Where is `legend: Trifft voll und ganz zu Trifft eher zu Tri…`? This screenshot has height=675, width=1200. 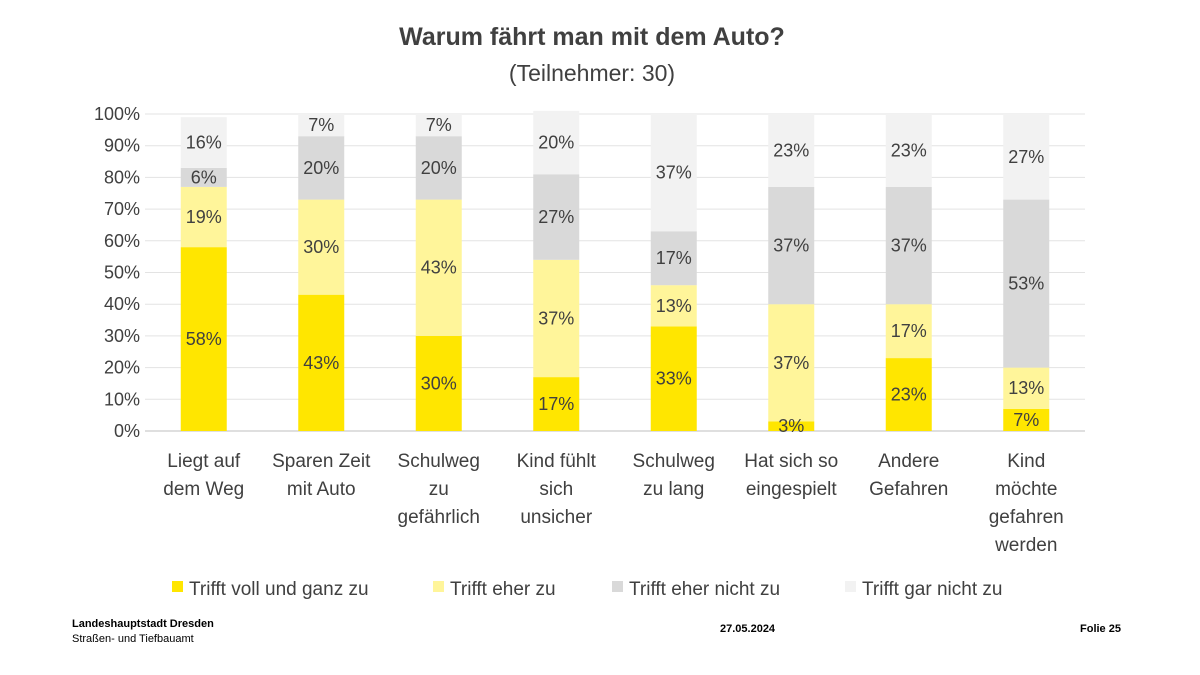 legend: Trifft voll und ganz zu Trifft eher zu Tri… is located at coordinates (587, 589).